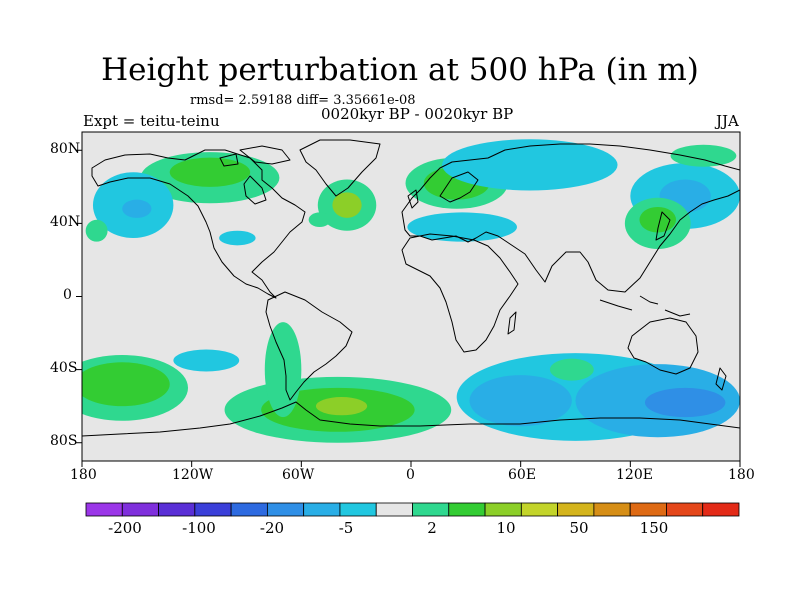 The image size is (800, 600). I want to click on coast-eurasia, so click(570, 218).